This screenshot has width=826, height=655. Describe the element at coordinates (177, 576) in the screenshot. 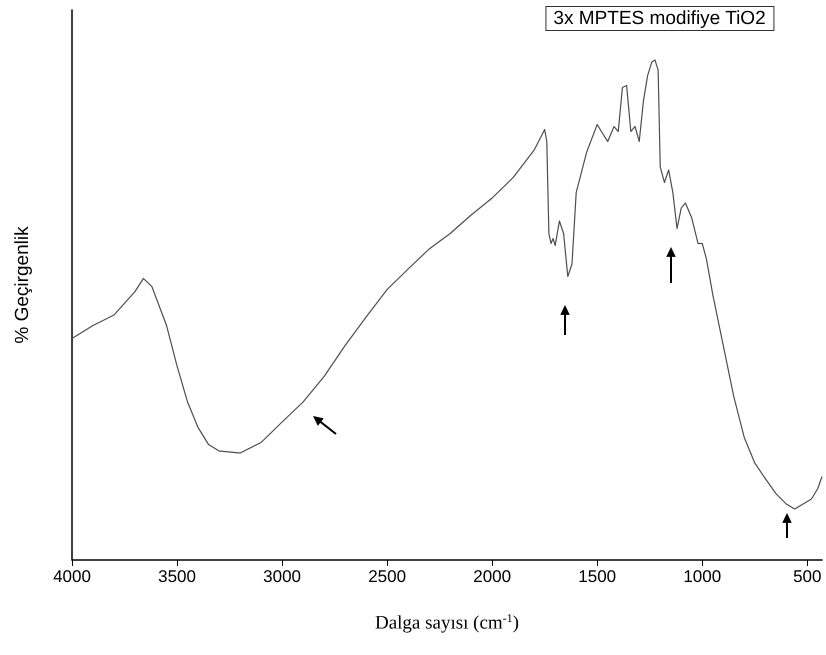

I see `x-tick-label: 3500` at that location.